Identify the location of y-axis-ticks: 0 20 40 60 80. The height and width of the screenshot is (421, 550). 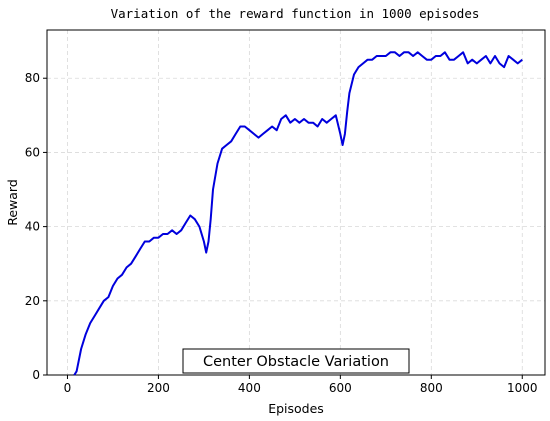
(36, 226).